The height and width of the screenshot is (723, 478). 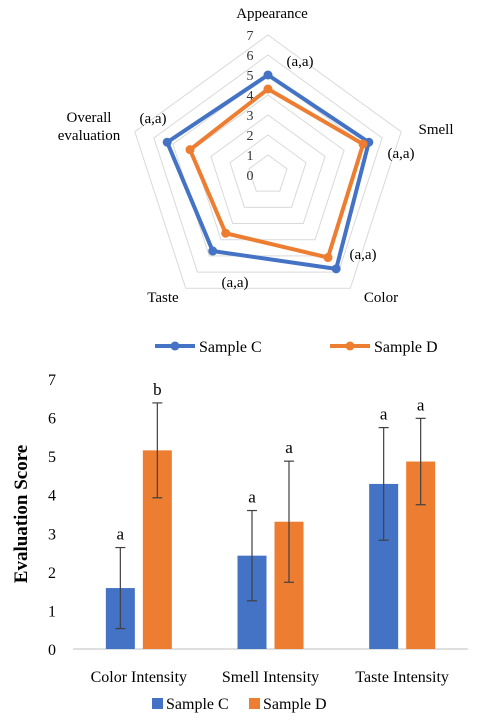 What do you see at coordinates (52, 534) in the screenshot?
I see `bar-y-tick-label: 3` at bounding box center [52, 534].